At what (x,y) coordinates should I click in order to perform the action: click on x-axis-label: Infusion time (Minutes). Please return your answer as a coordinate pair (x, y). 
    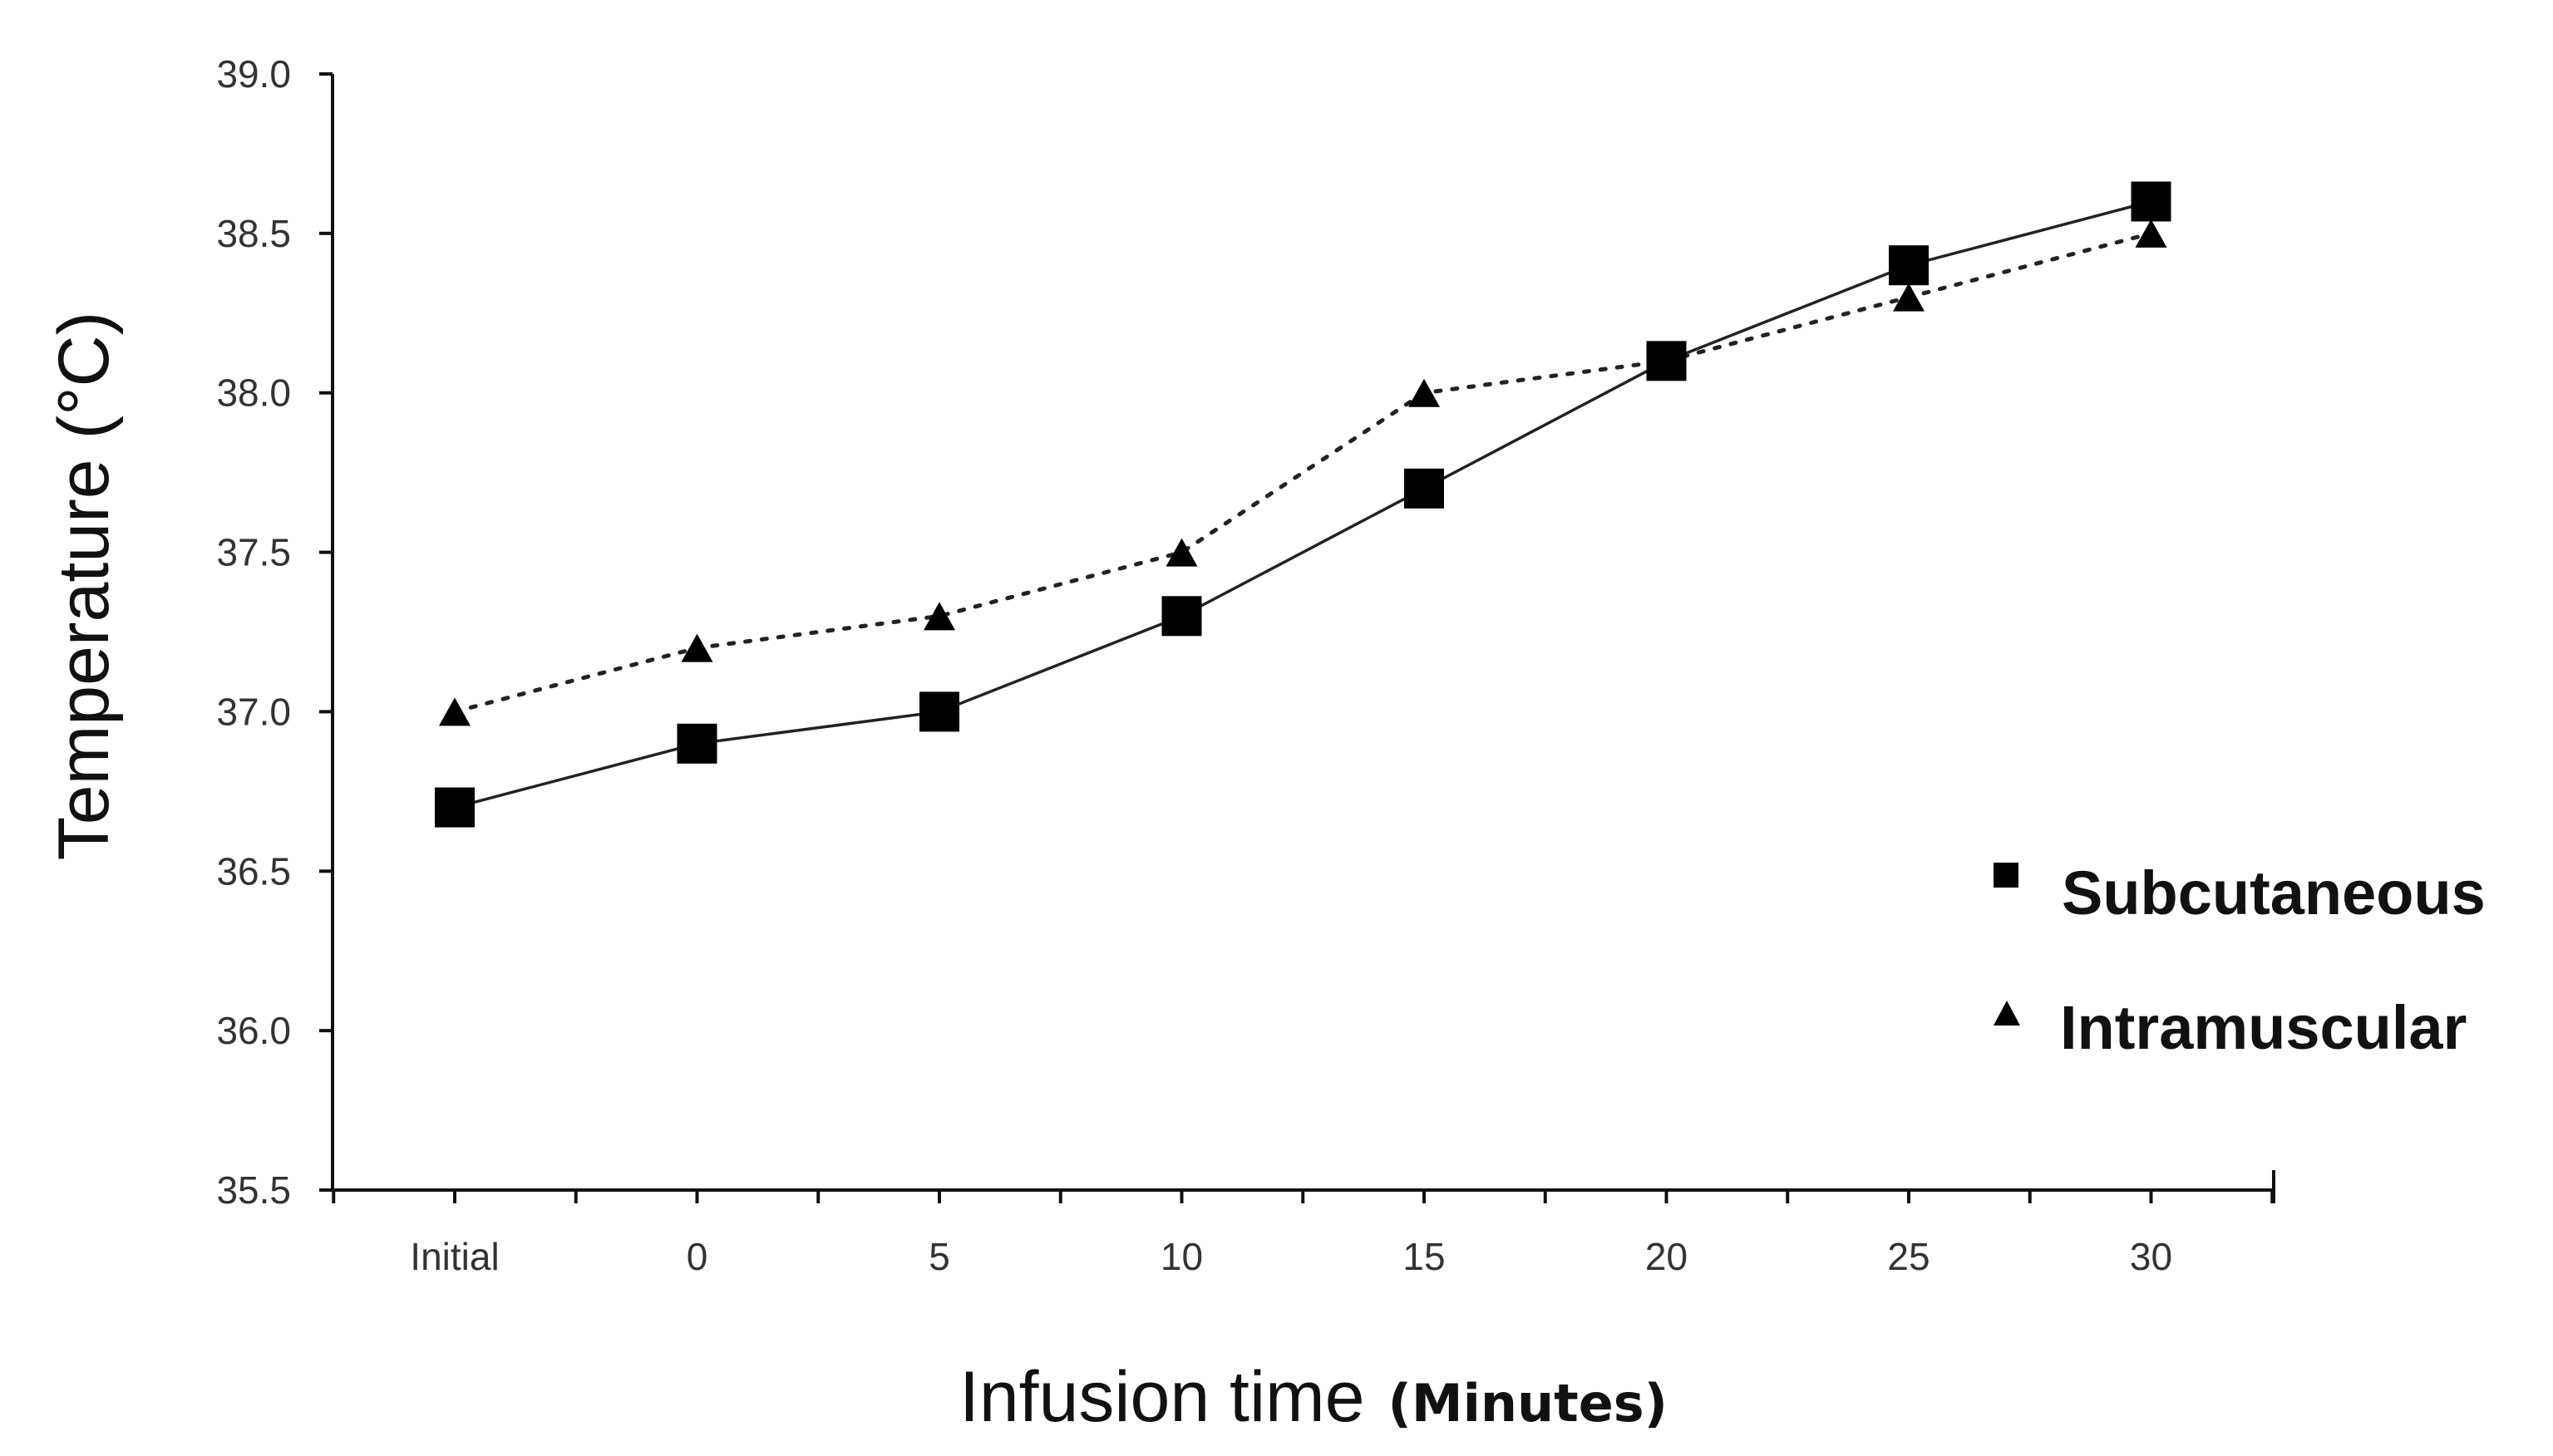
    Looking at the image, I should click on (1313, 1397).